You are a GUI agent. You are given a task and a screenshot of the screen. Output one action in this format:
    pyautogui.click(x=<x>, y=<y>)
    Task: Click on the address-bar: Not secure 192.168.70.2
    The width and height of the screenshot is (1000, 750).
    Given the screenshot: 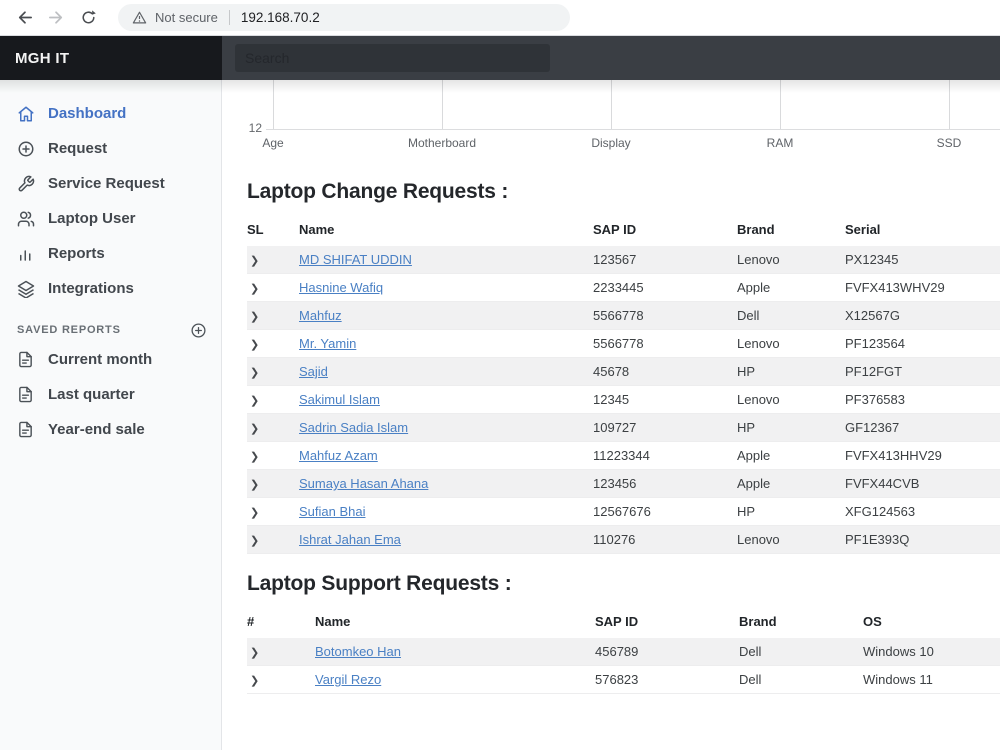 What is the action you would take?
    pyautogui.click(x=344, y=17)
    